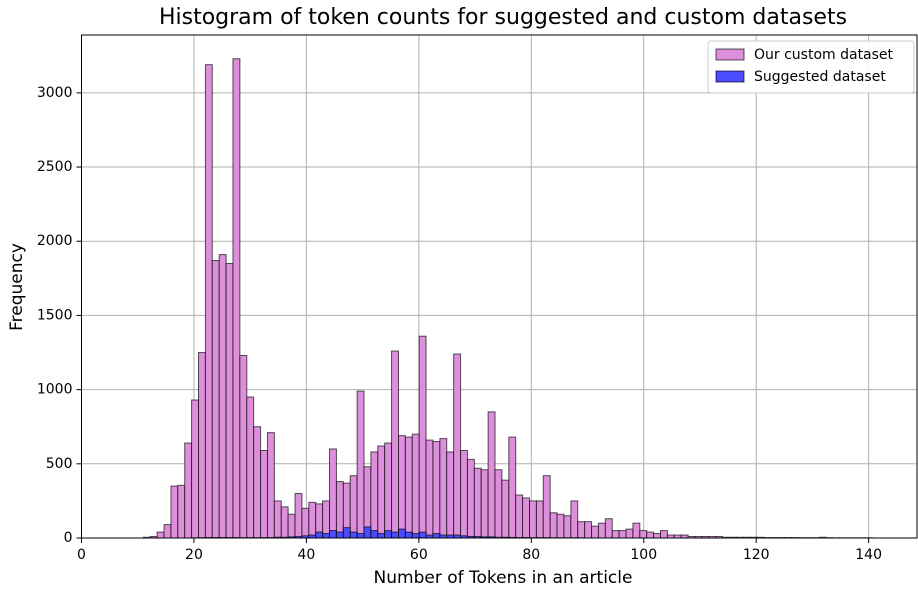 Image resolution: width=918 pixels, height=590 pixels. Describe the element at coordinates (81, 555) in the screenshot. I see `x-tick-label: 0` at that location.